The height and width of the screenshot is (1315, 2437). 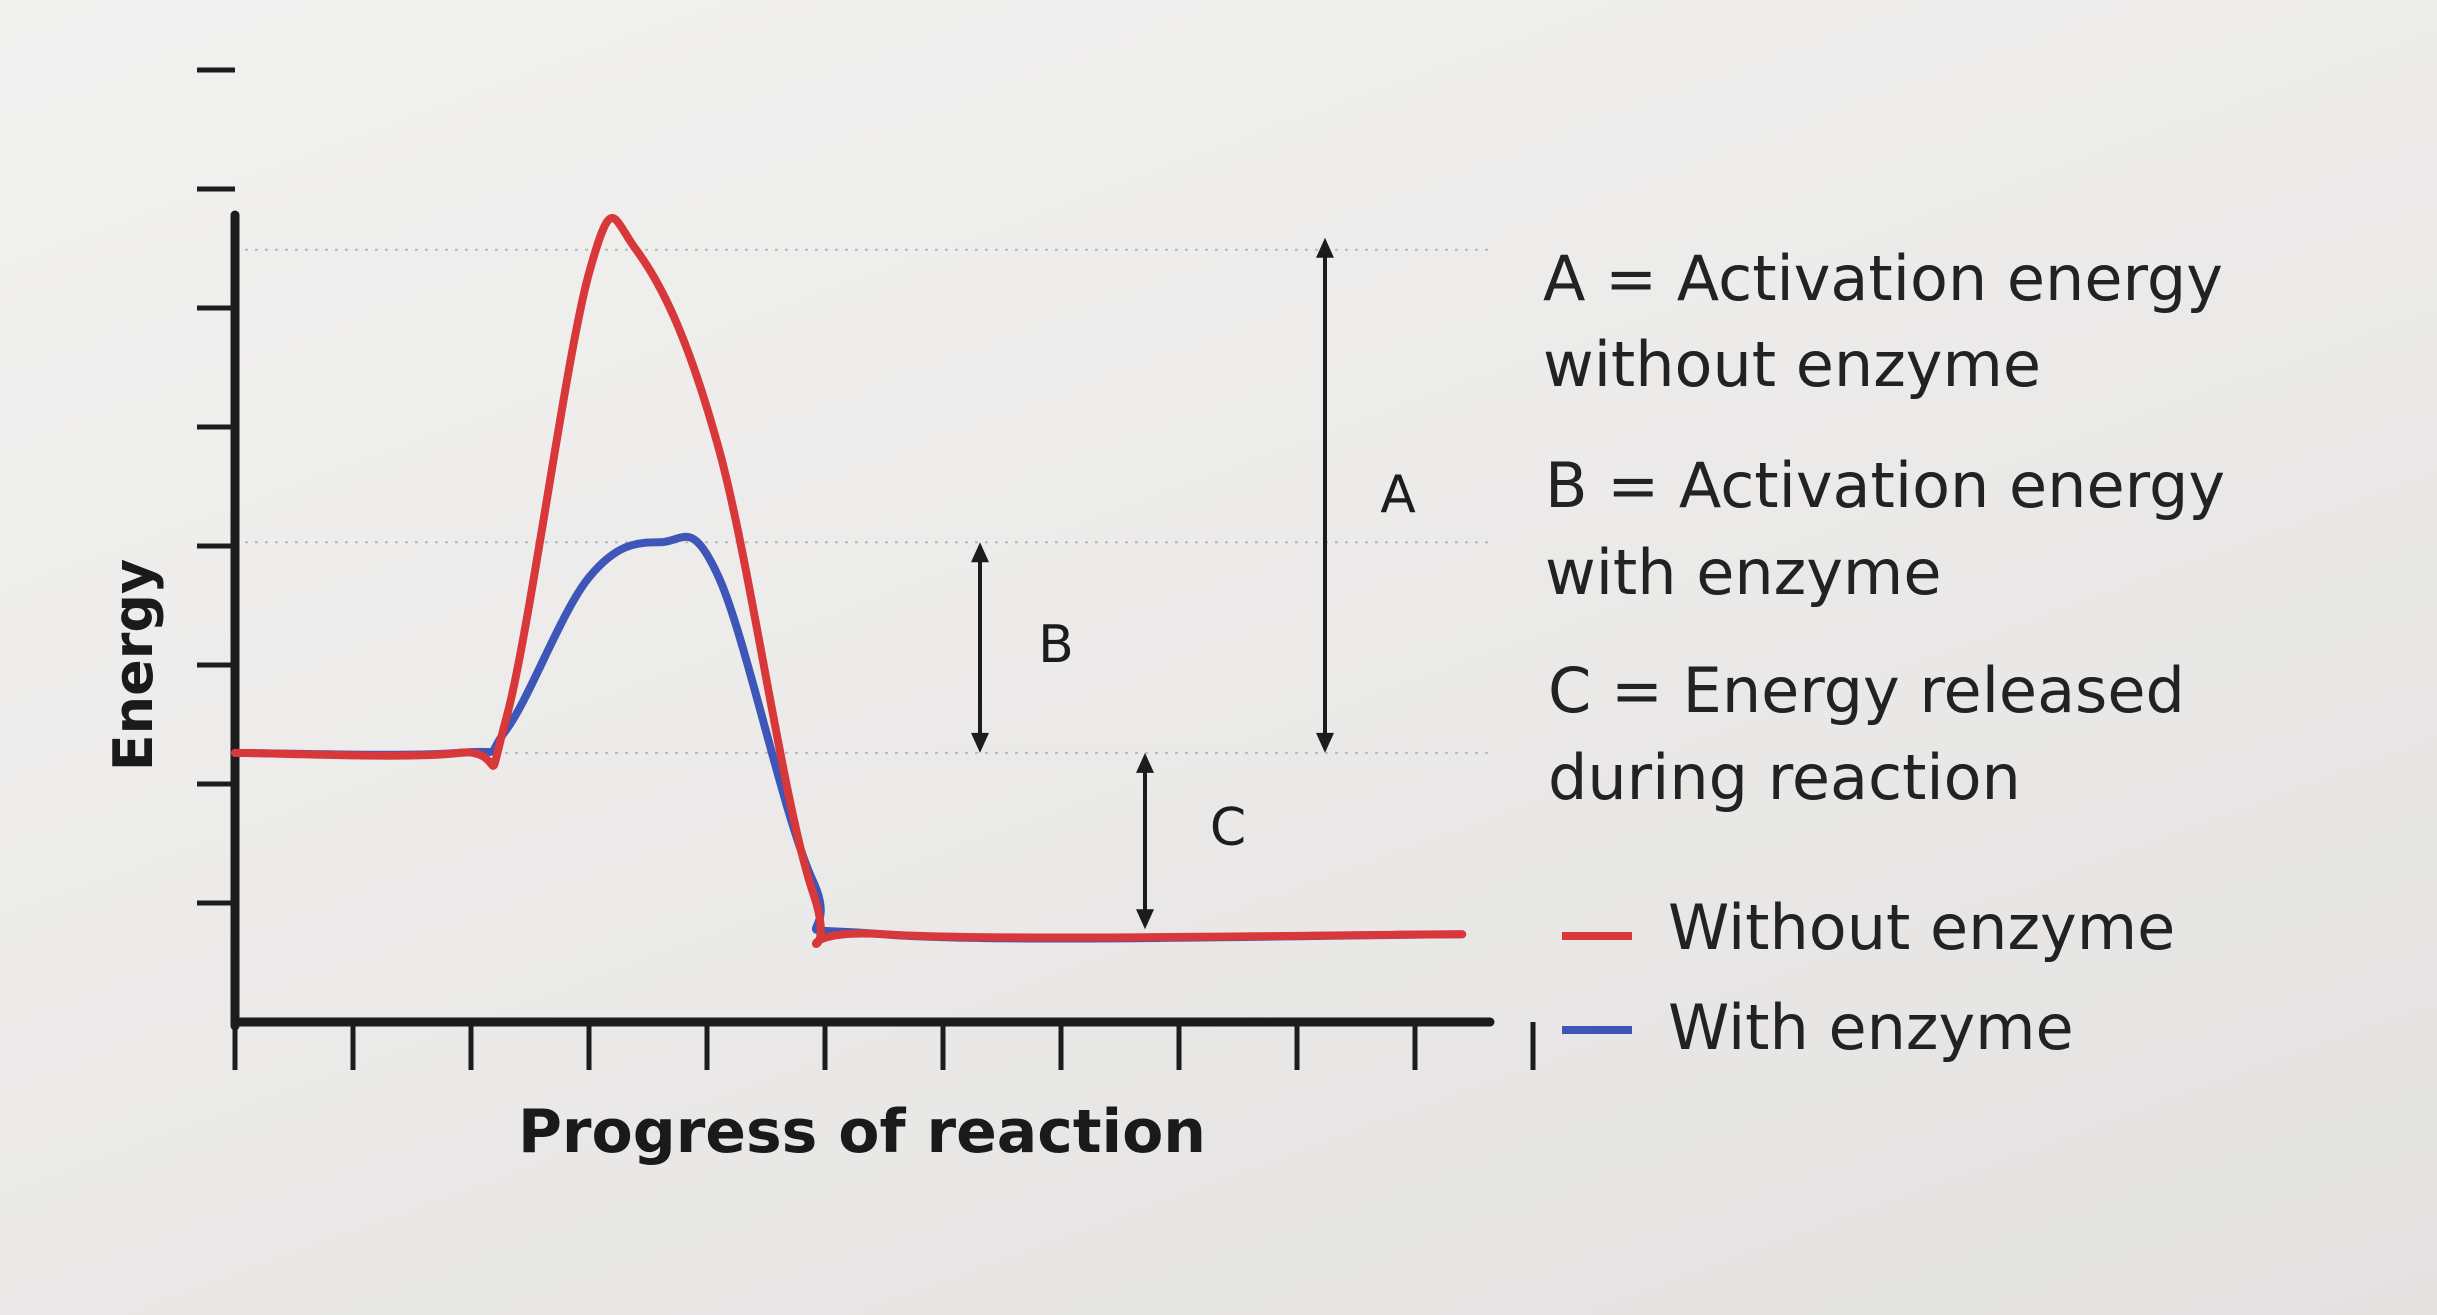 I want to click on x-axis-label: Progress of reaction, so click(x=862, y=1132).